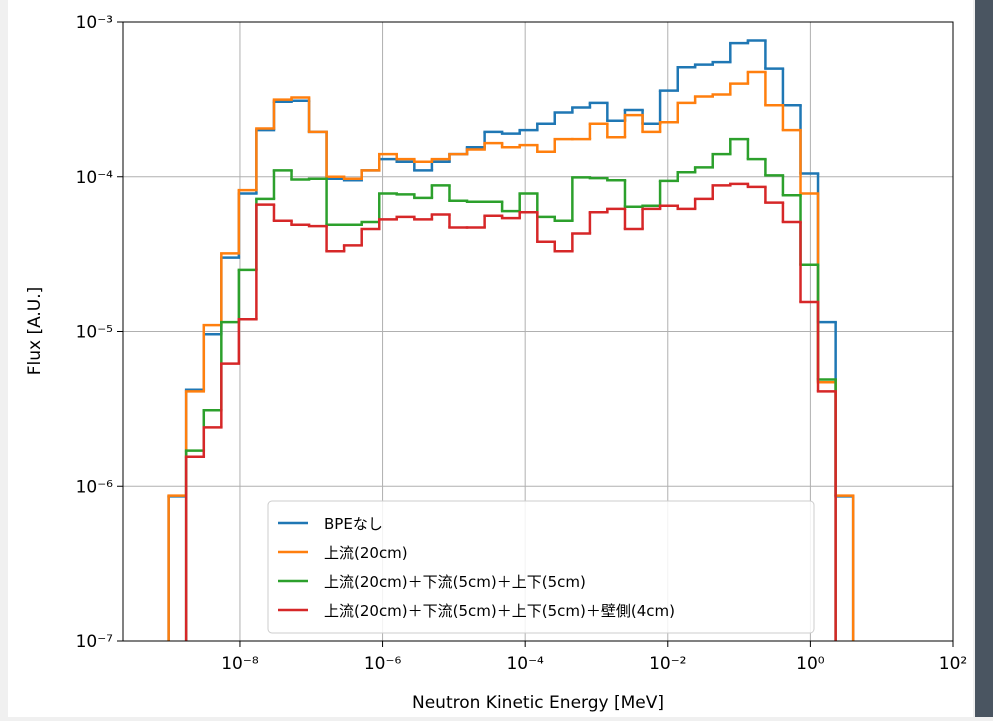 The height and width of the screenshot is (721, 993). I want to click on x-axis-label: Neutron Kinetic Energy [MeV], so click(538, 703).